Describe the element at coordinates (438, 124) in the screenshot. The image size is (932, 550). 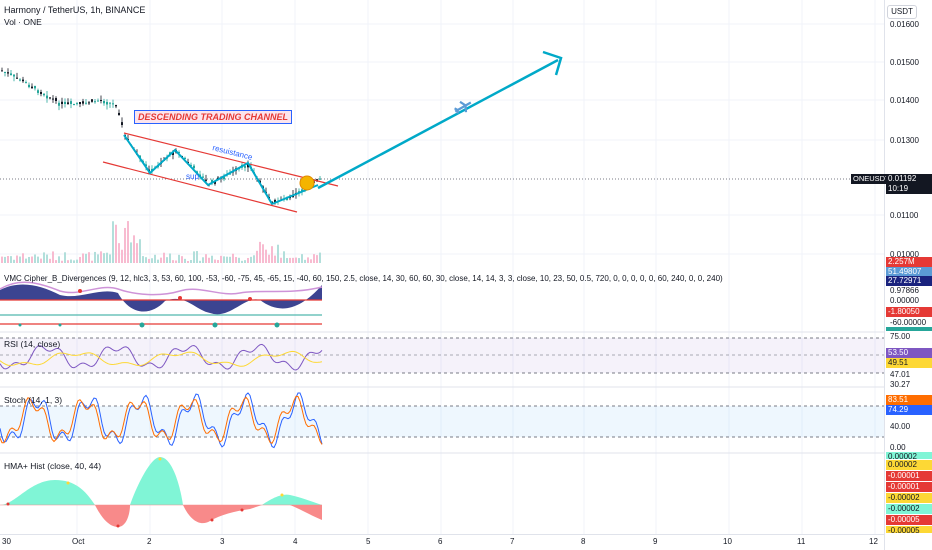
I see `projection-arrow` at that location.